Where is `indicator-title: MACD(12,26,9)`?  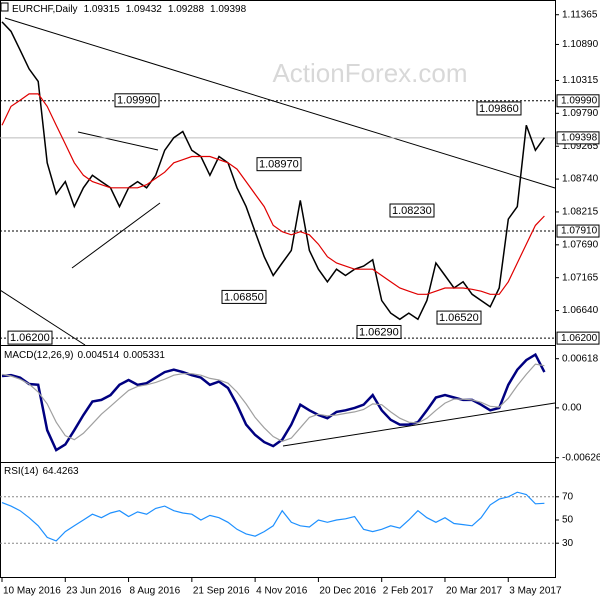 indicator-title: MACD(12,26,9) is located at coordinates (38, 355).